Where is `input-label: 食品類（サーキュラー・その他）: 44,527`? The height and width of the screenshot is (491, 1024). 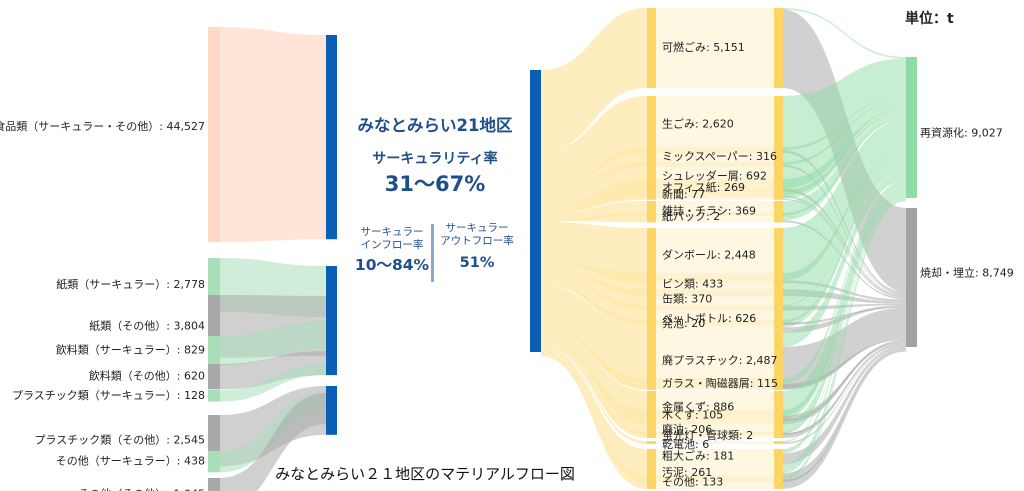 input-label: 食品類（サーキュラー・その他）: 44,527 is located at coordinates (102, 126).